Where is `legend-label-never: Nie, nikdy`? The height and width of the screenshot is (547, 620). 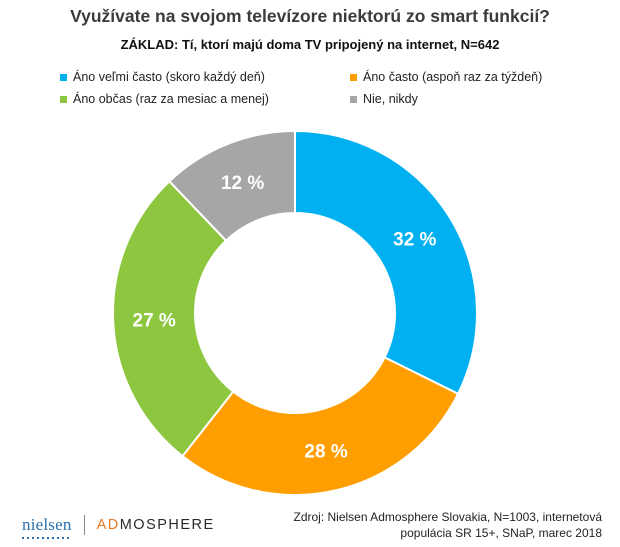
legend-label-never: Nie, nikdy is located at coordinates (390, 99).